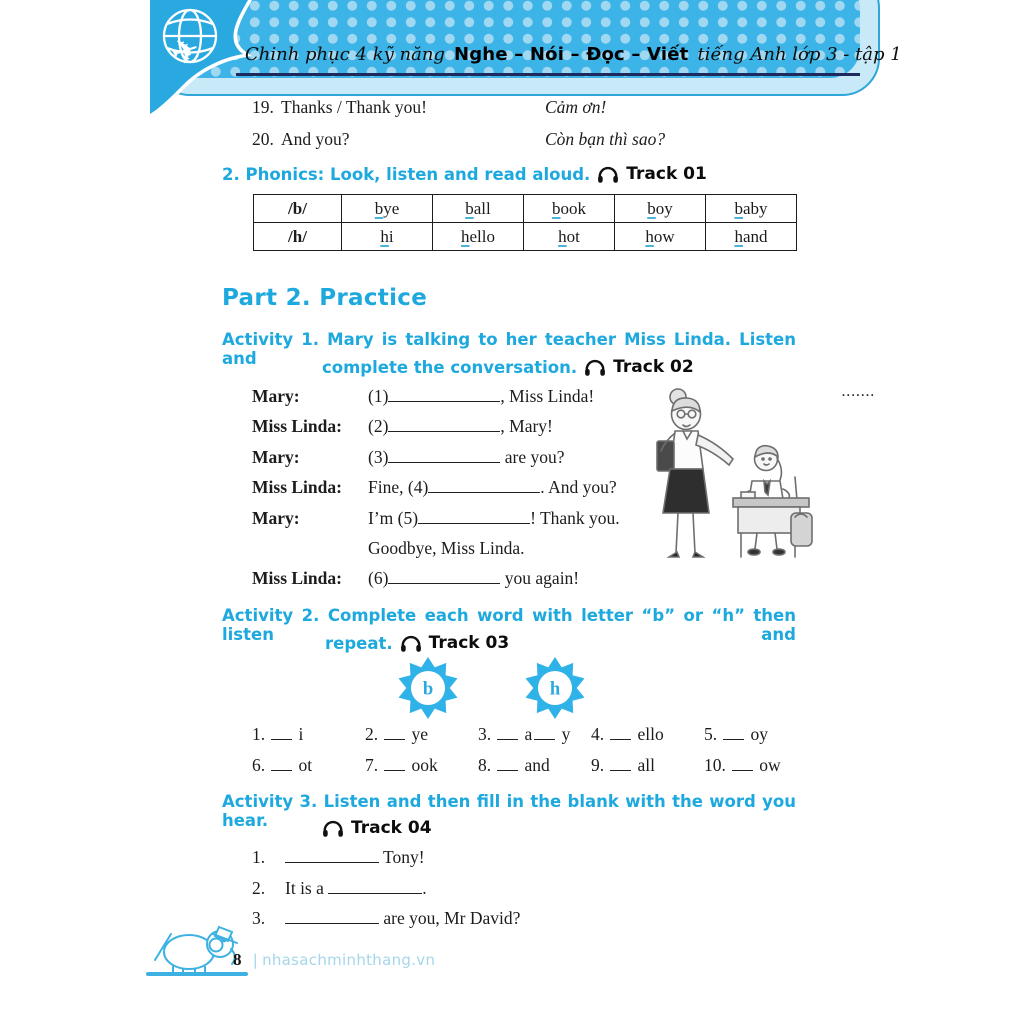 The image size is (1017, 1017). I want to click on item-number: 7., so click(372, 765).